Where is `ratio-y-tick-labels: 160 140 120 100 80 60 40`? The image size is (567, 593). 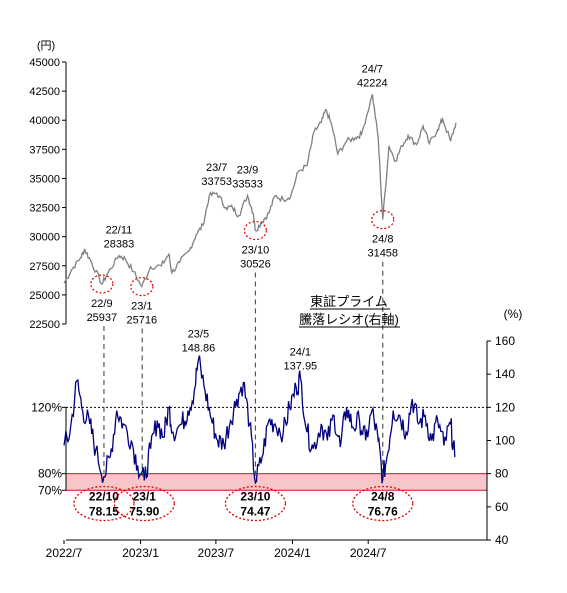 ratio-y-tick-labels: 160 140 120 100 80 60 40 is located at coordinates (505, 440).